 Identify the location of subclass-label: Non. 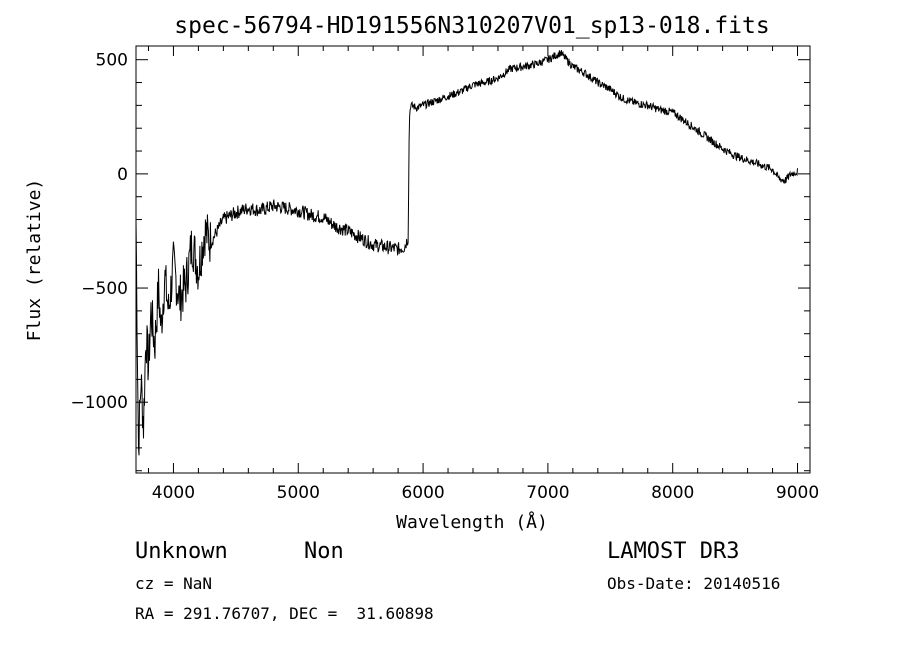
(324, 551).